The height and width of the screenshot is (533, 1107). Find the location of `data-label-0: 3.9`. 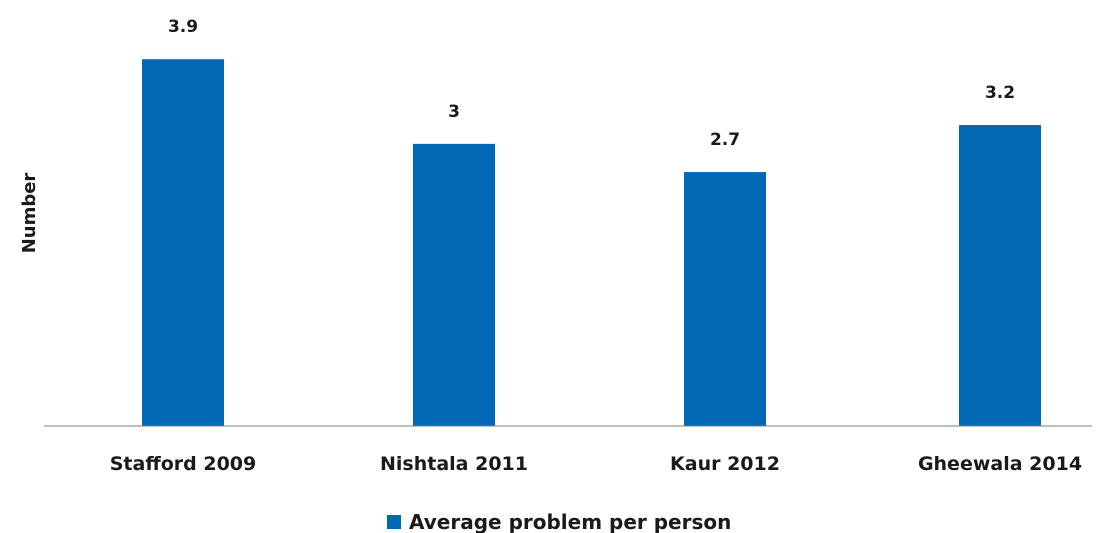

data-label-0: 3.9 is located at coordinates (183, 27).